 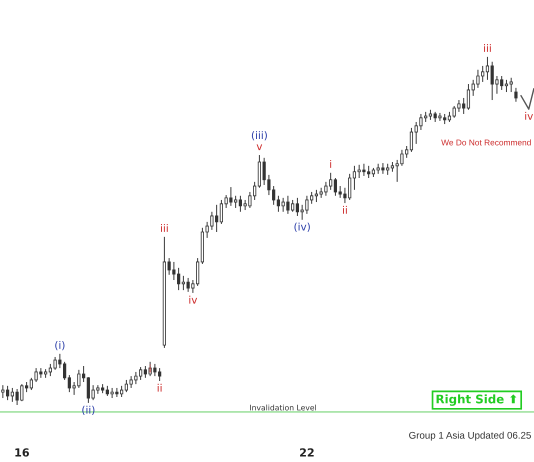 What do you see at coordinates (516, 94) in the screenshot?
I see `candlestick` at bounding box center [516, 94].